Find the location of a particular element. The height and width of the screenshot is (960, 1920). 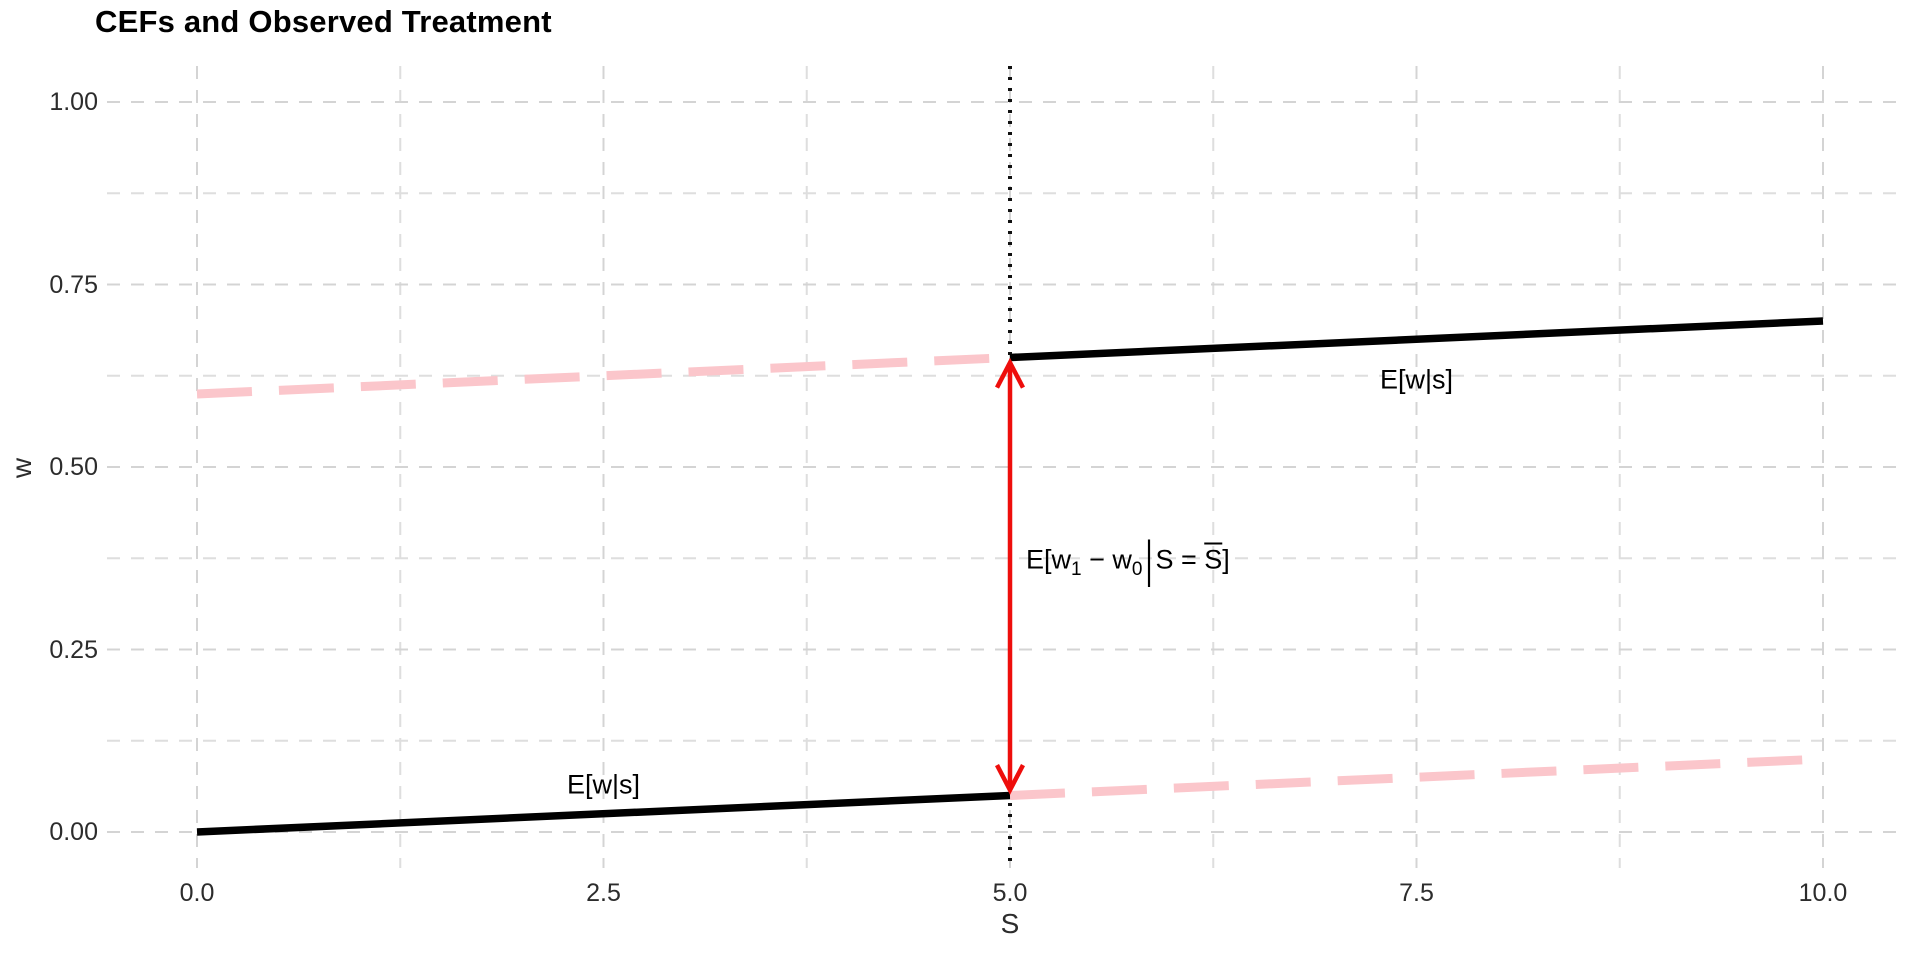

effect-label-sub-untreated: 0 is located at coordinates (1137, 569).